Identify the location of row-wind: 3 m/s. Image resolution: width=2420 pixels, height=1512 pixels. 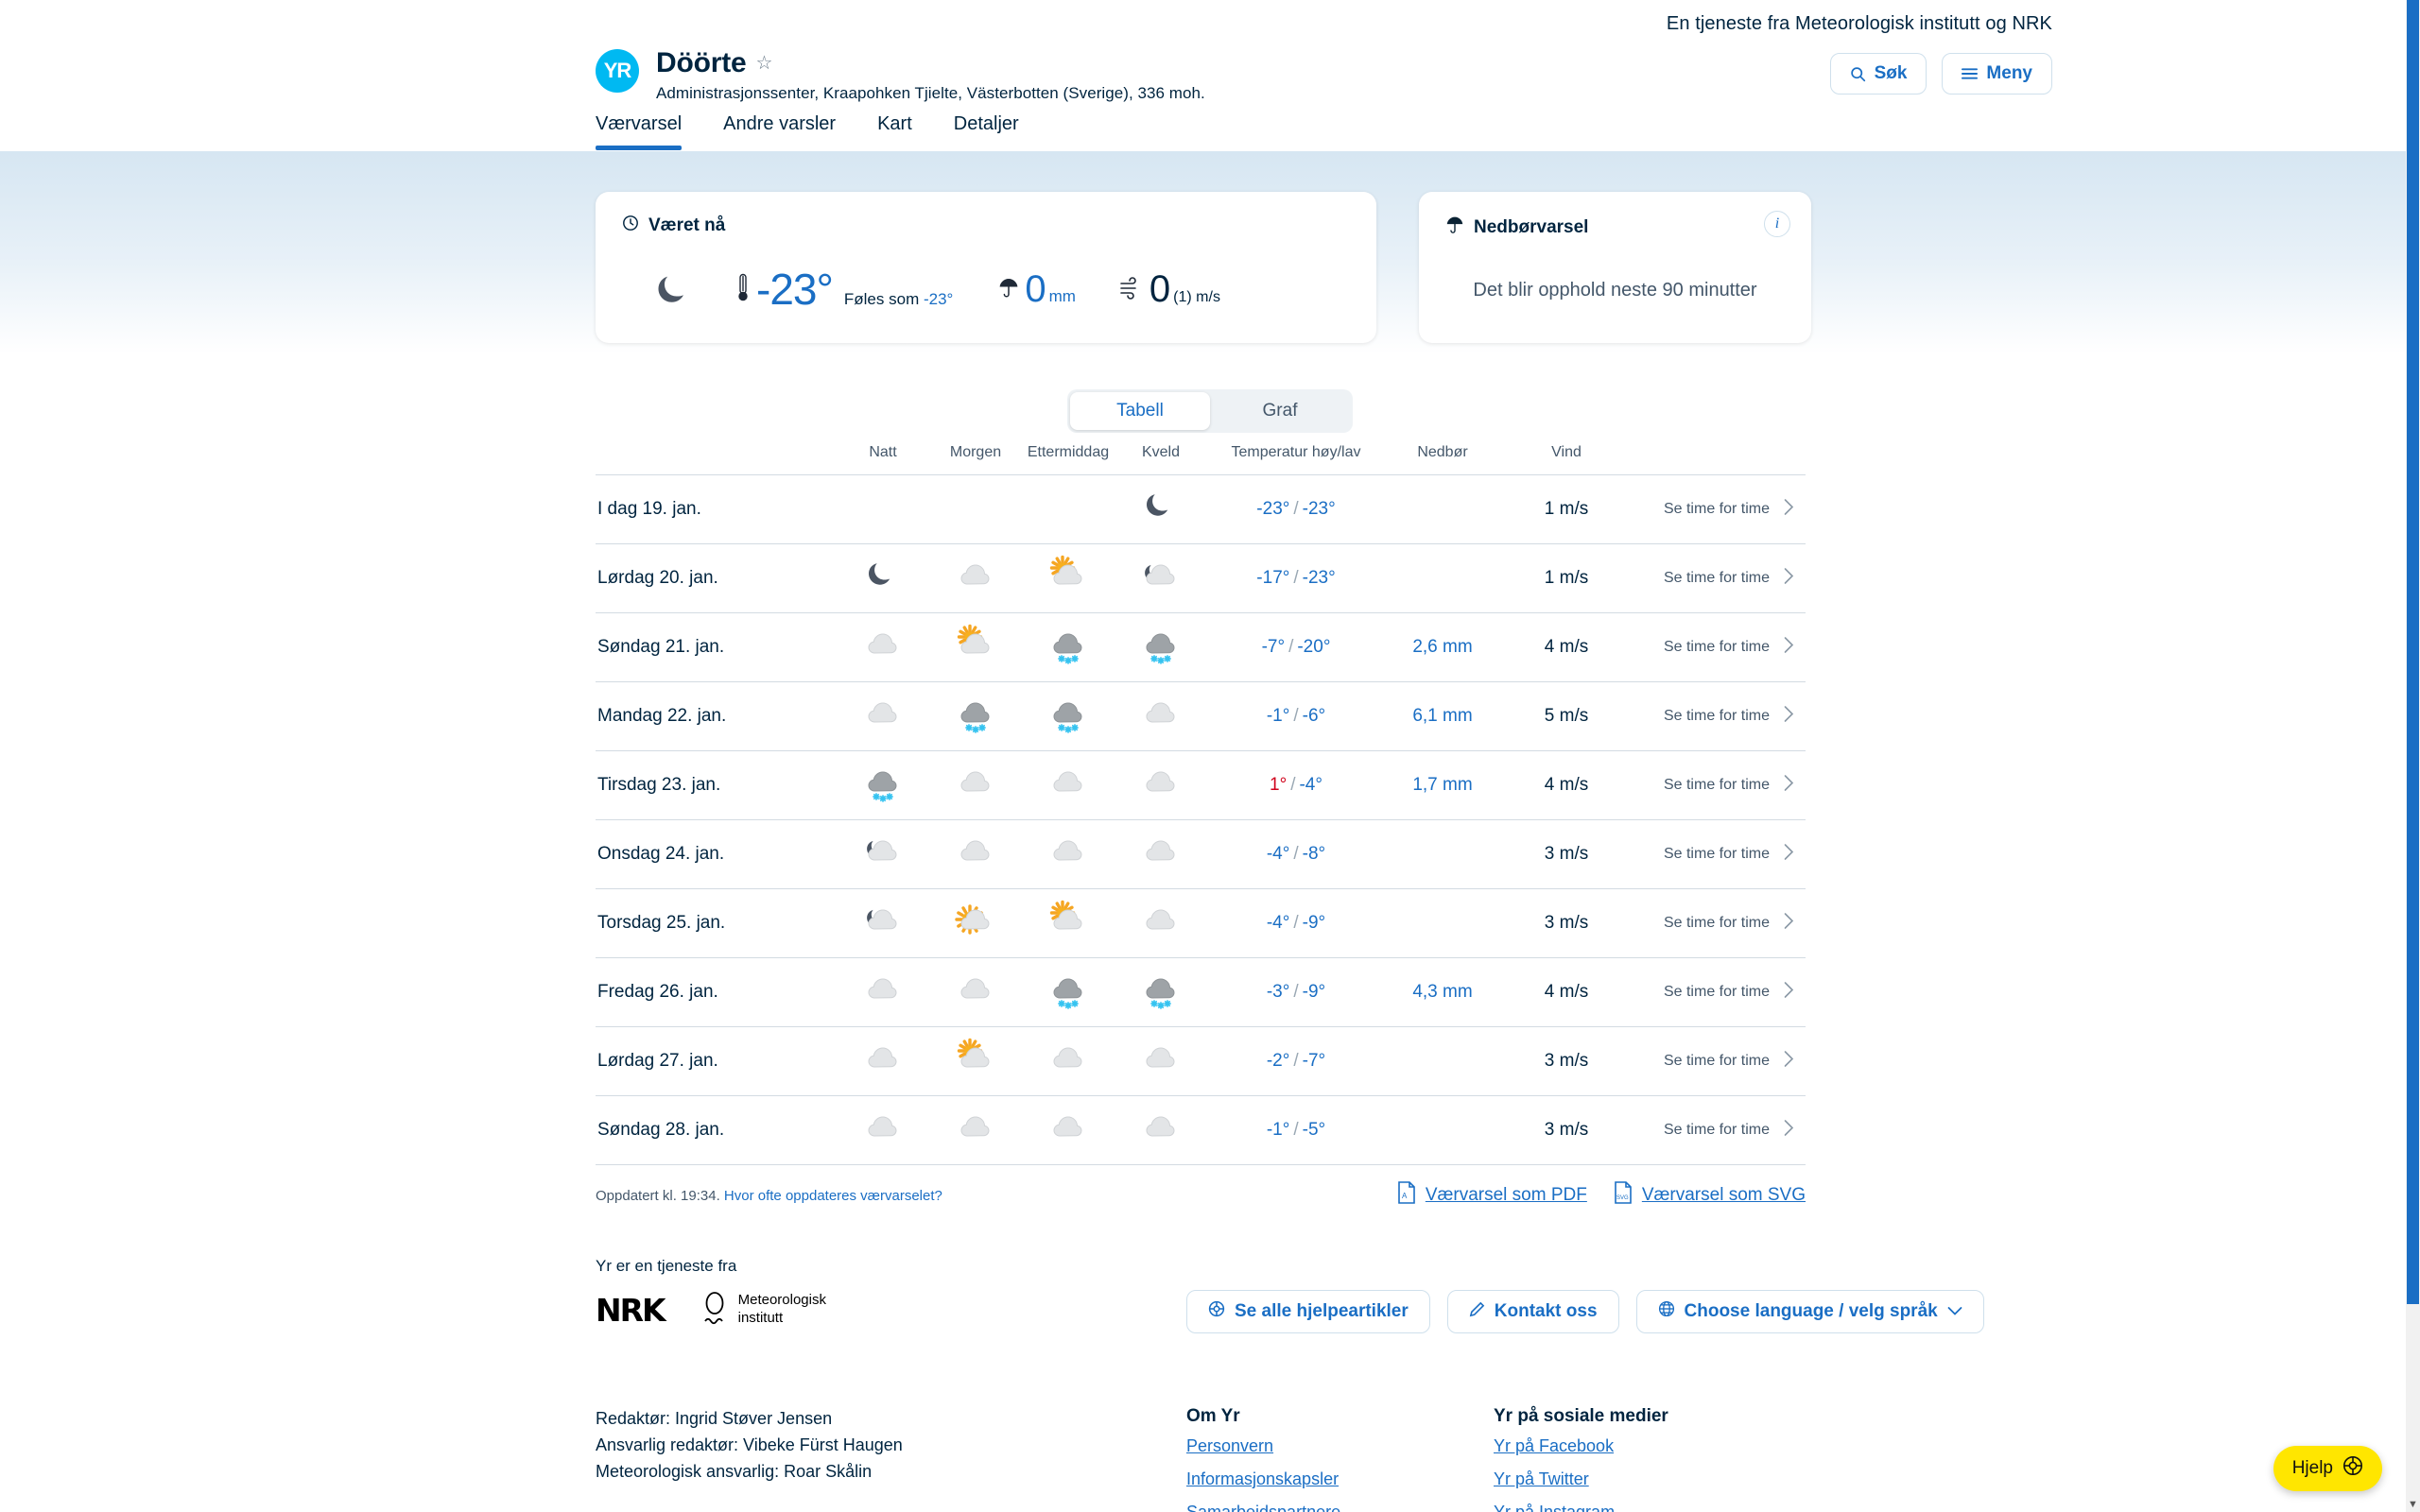
(1566, 854).